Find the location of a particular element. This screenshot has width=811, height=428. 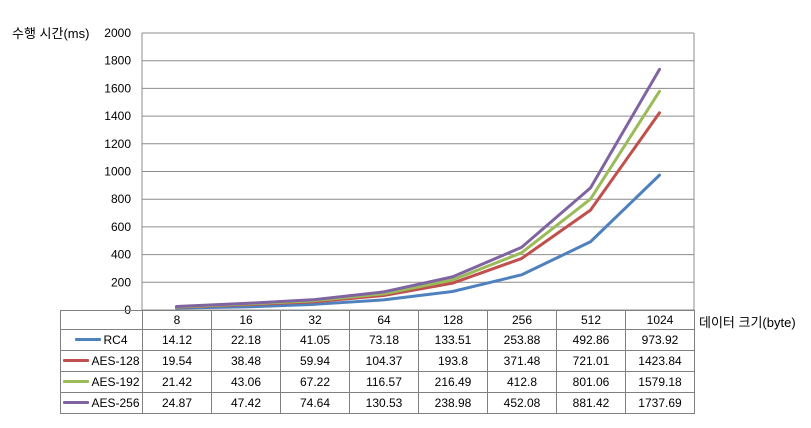

legend-label: AES-128 is located at coordinates (115, 361).